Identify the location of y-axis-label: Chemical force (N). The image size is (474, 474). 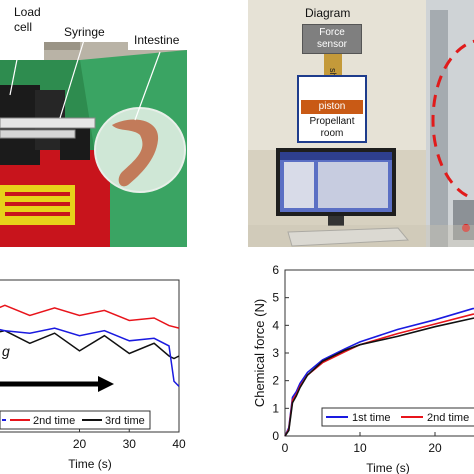
(259, 353).